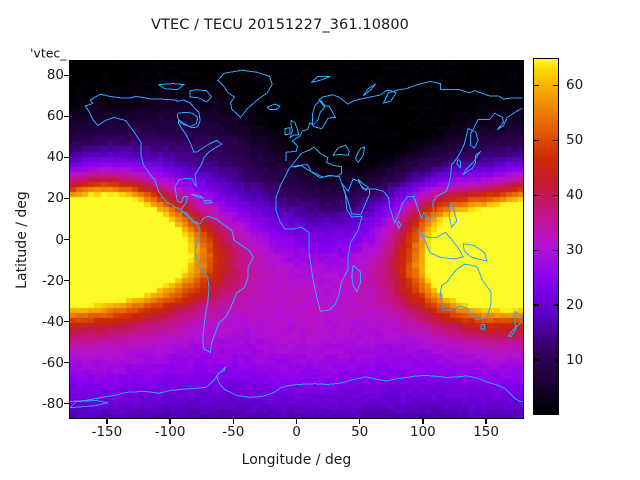  What do you see at coordinates (55, 198) in the screenshot?
I see `y-tick-label: 20` at bounding box center [55, 198].